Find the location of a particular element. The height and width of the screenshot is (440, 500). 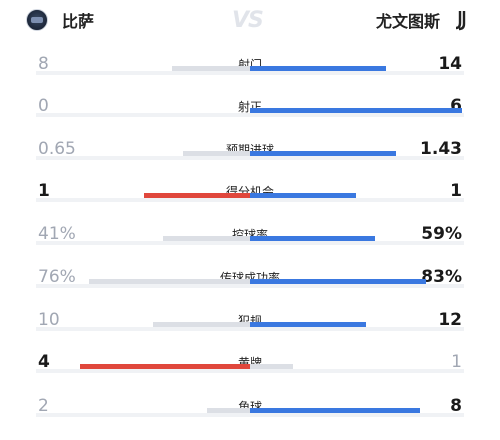

home-team: 比萨 is located at coordinates (60, 20).